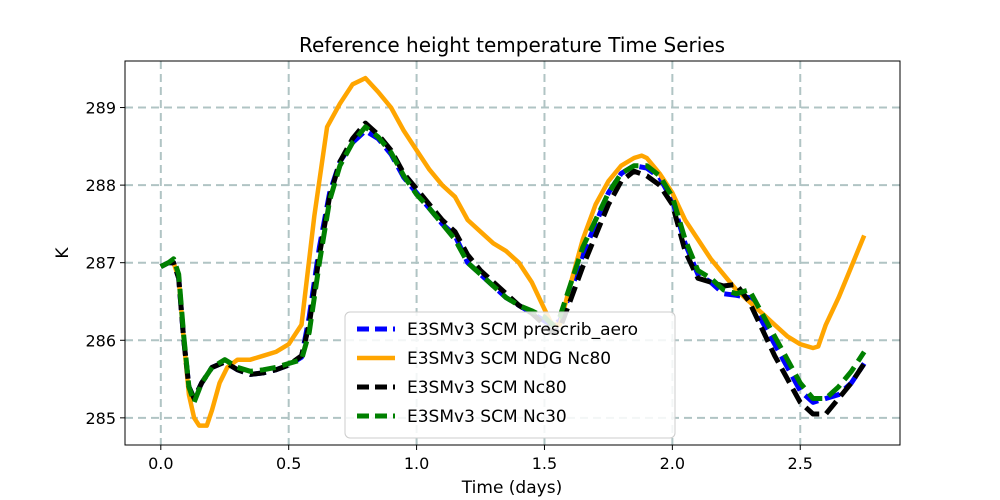 Image resolution: width=1000 pixels, height=500 pixels. I want to click on x-tick-label: 1.0, so click(416, 463).